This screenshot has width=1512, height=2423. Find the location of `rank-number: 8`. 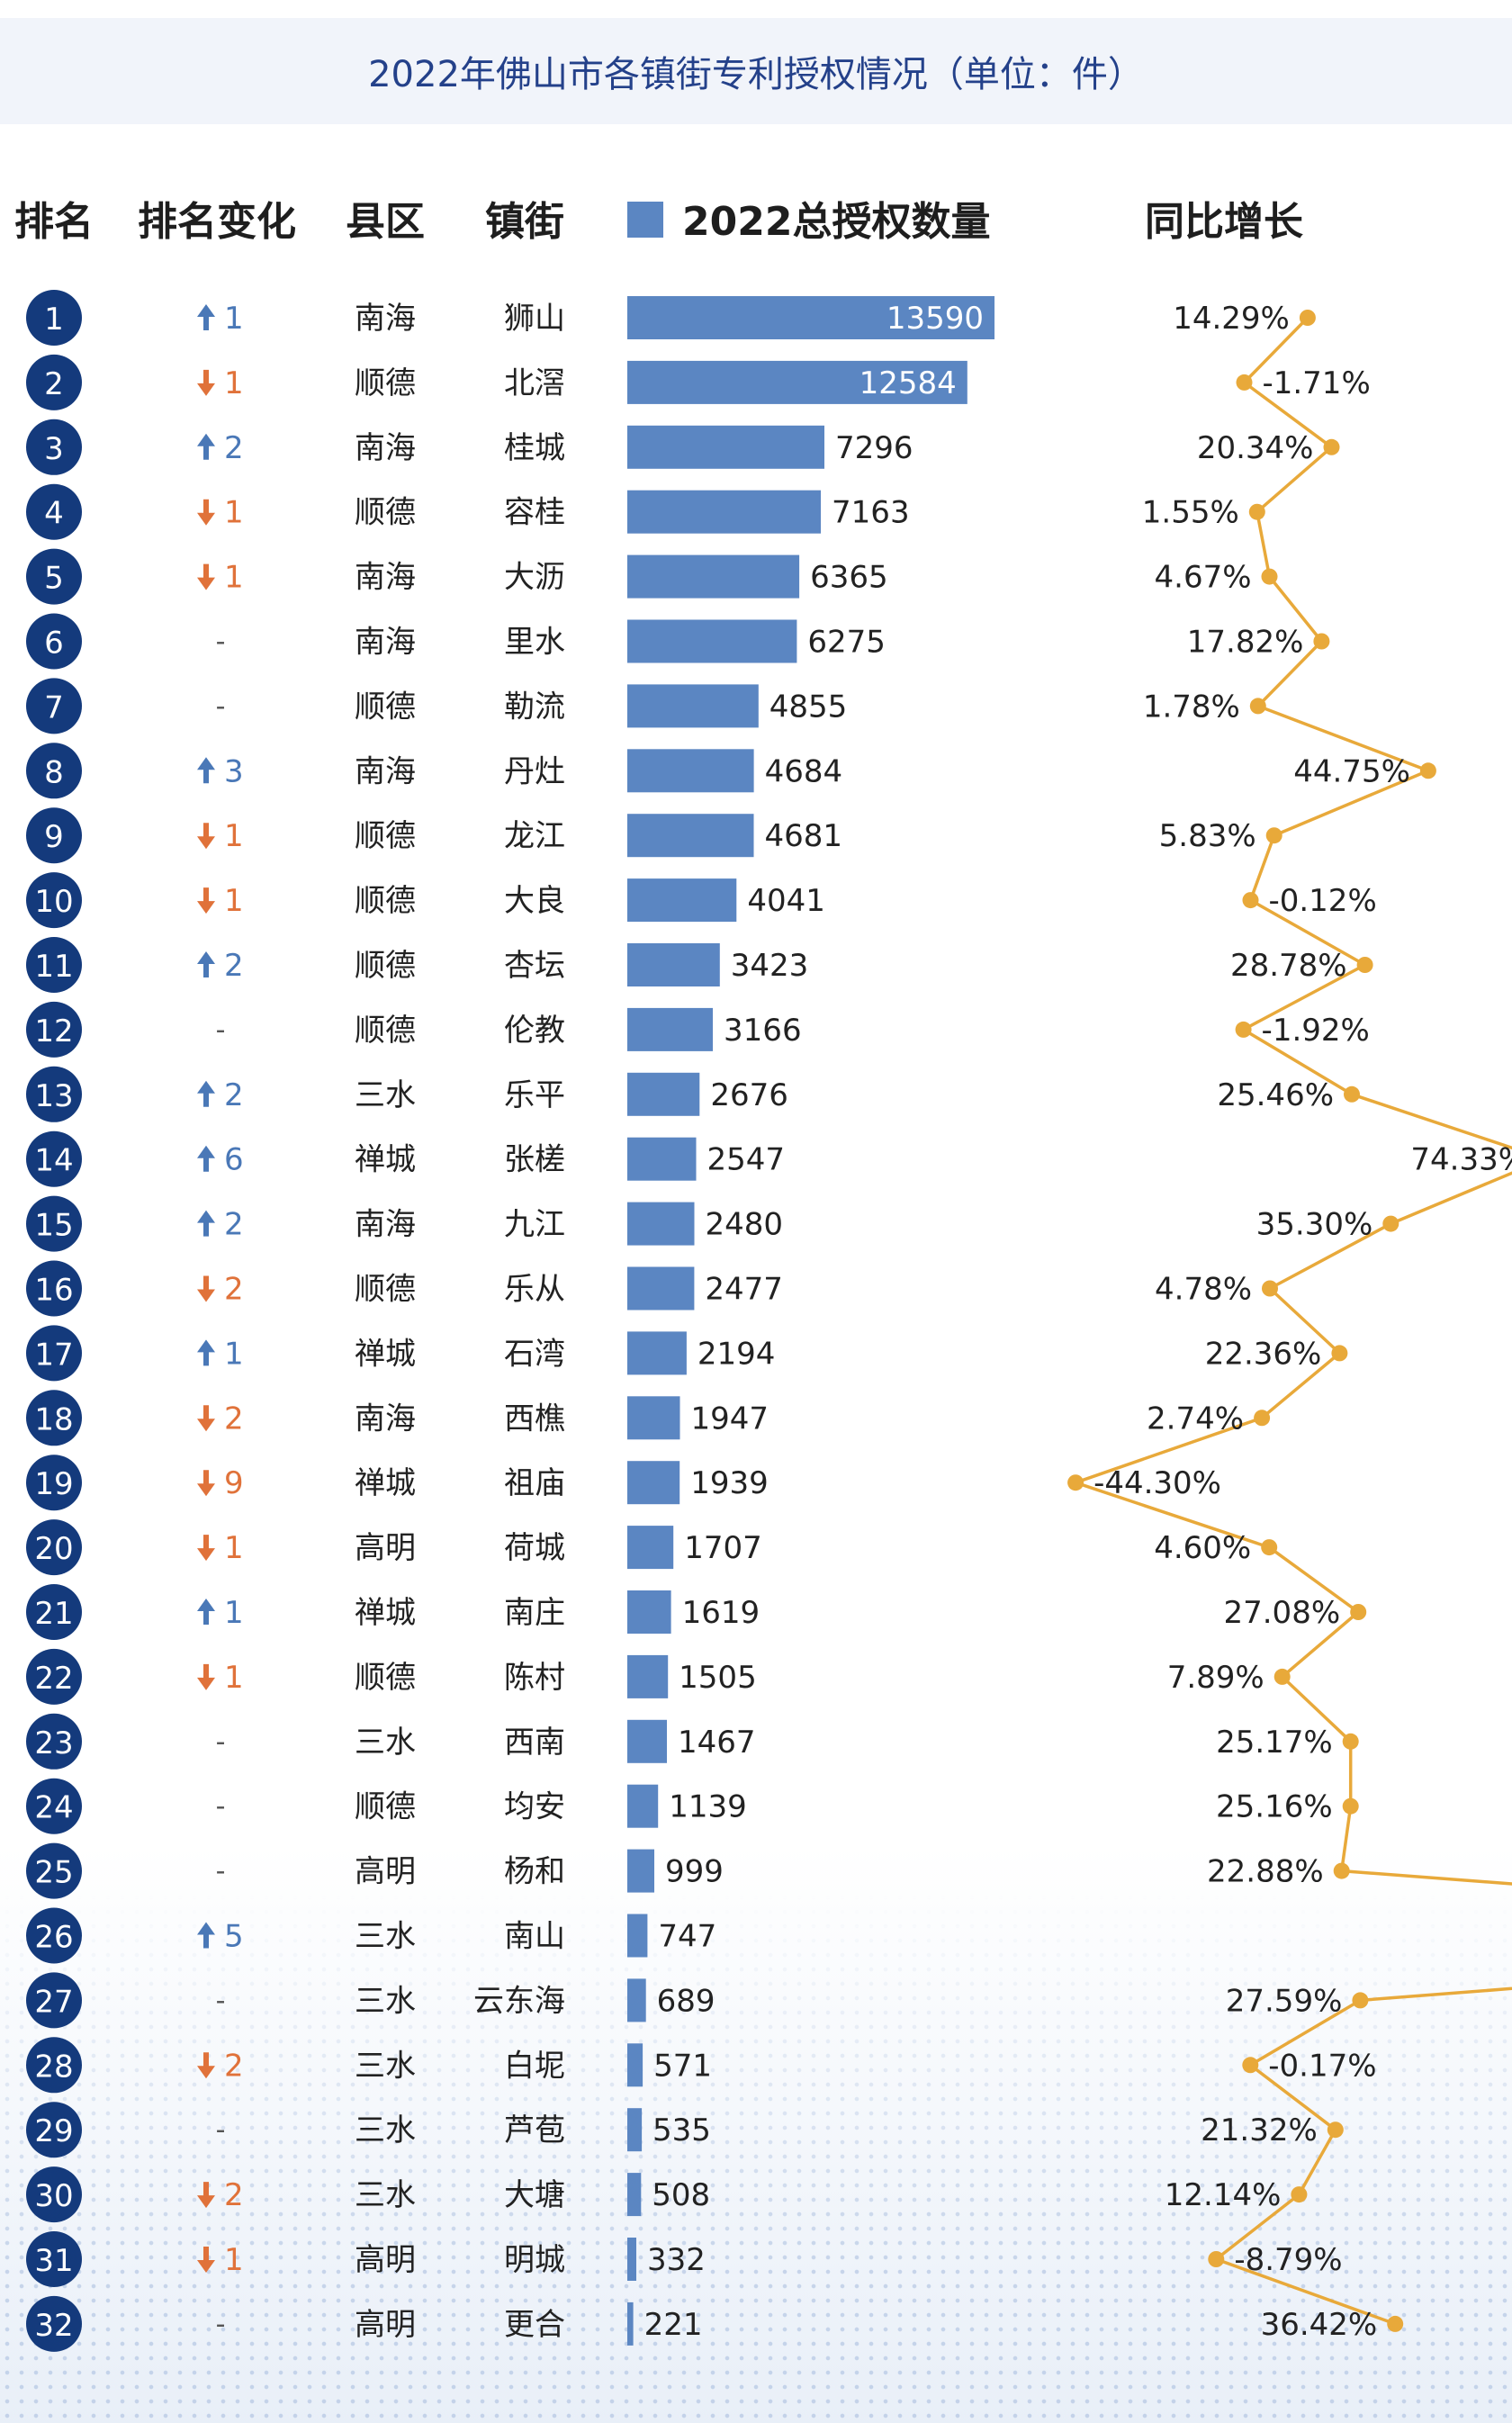

rank-number: 8 is located at coordinates (54, 772).